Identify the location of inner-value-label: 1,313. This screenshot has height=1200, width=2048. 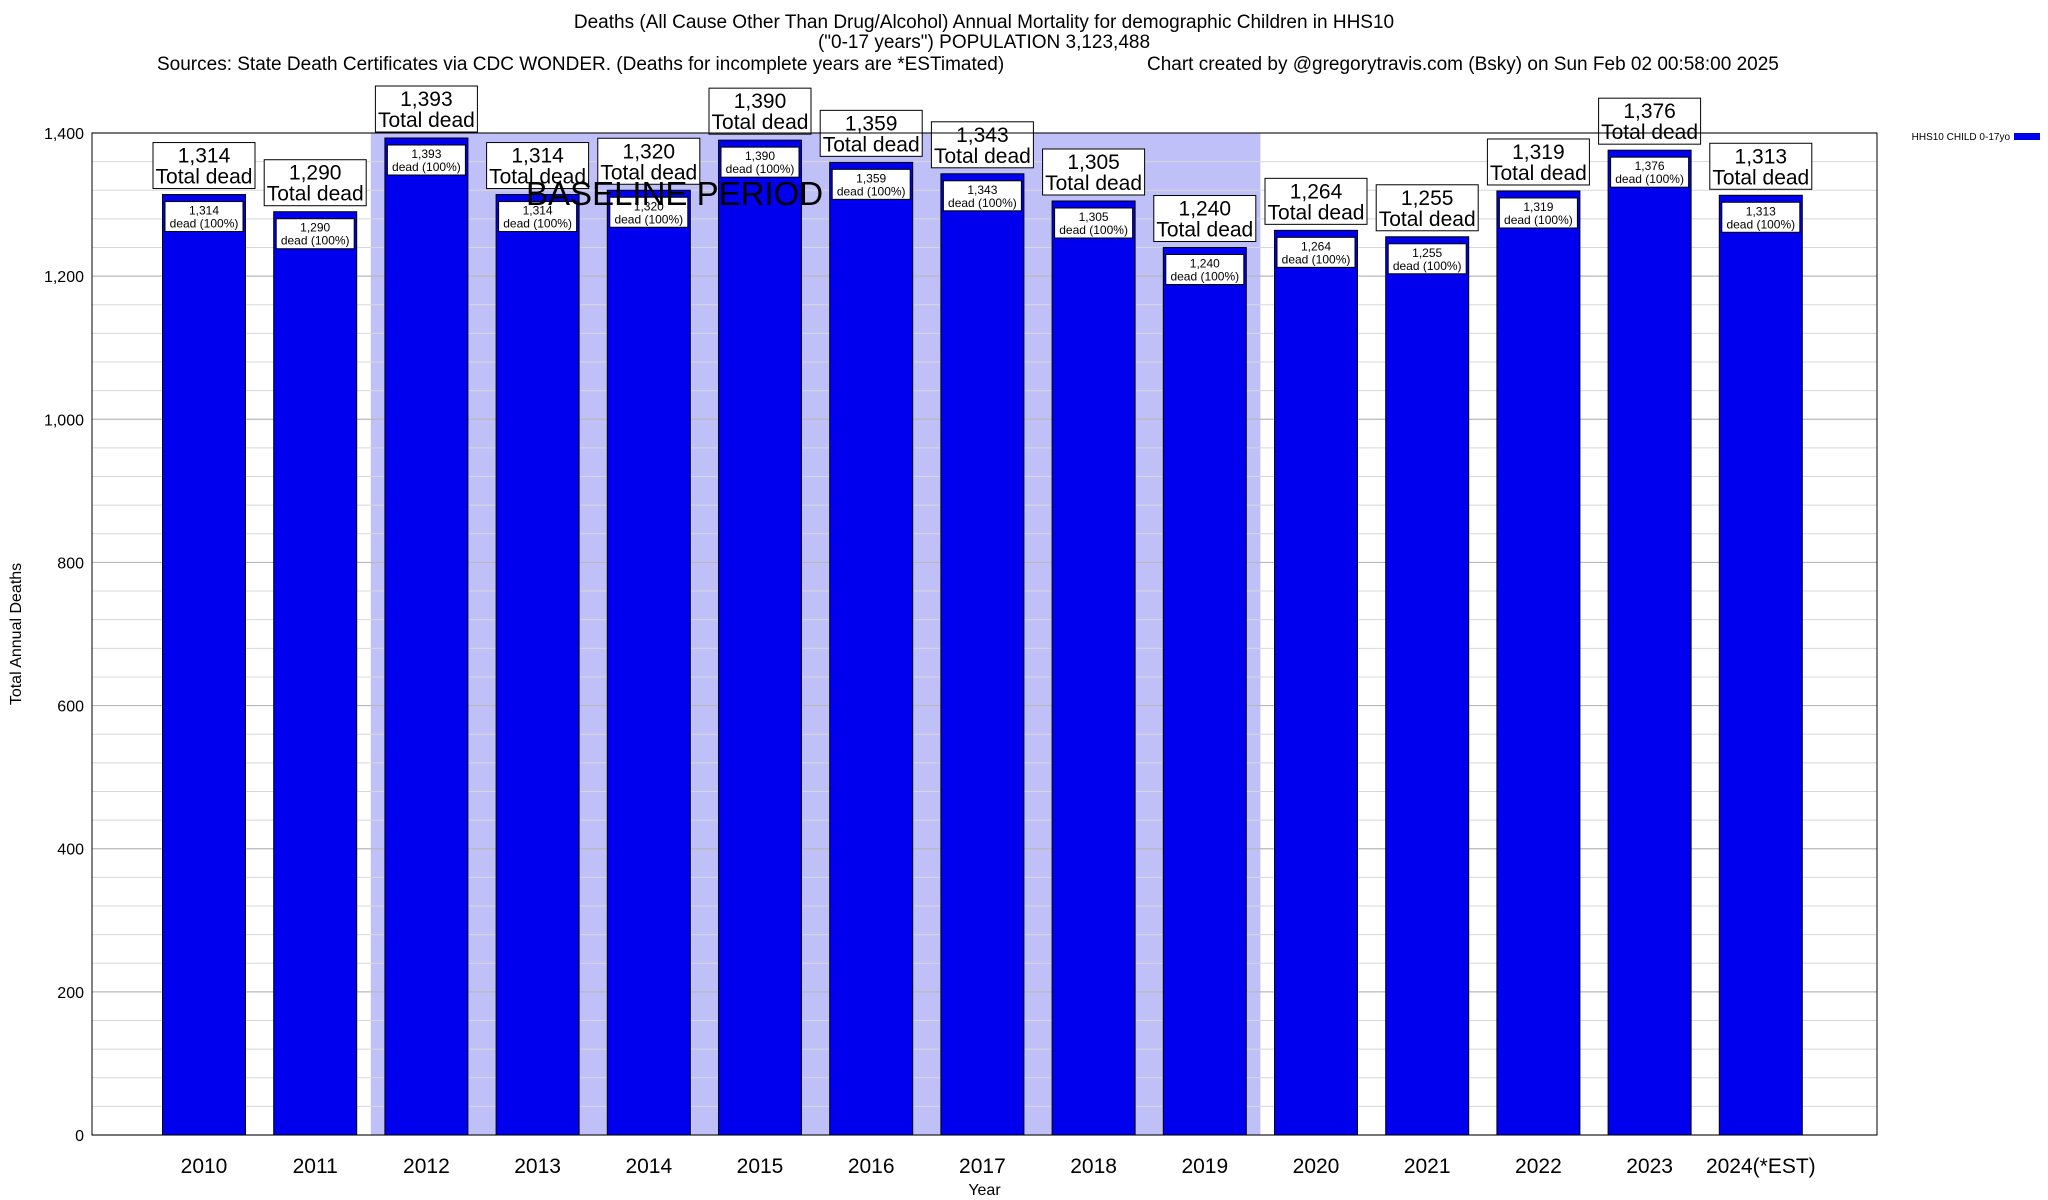
(1761, 211).